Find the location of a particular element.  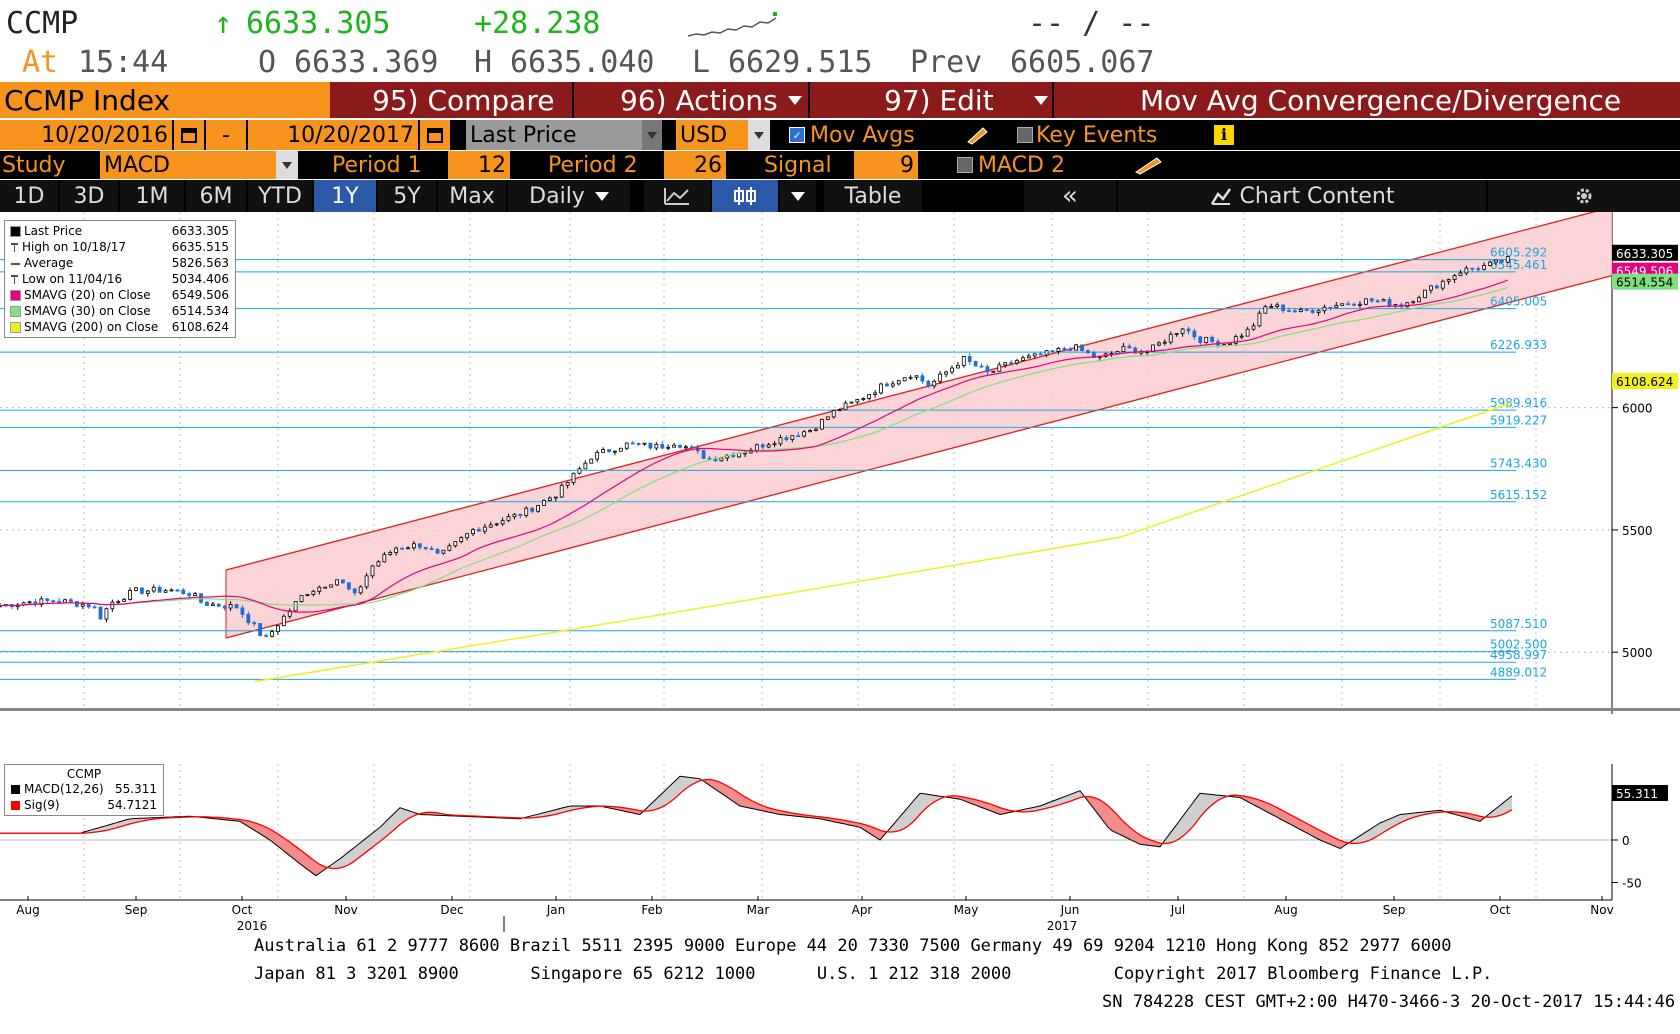

candle-chart-icon is located at coordinates (745, 196).